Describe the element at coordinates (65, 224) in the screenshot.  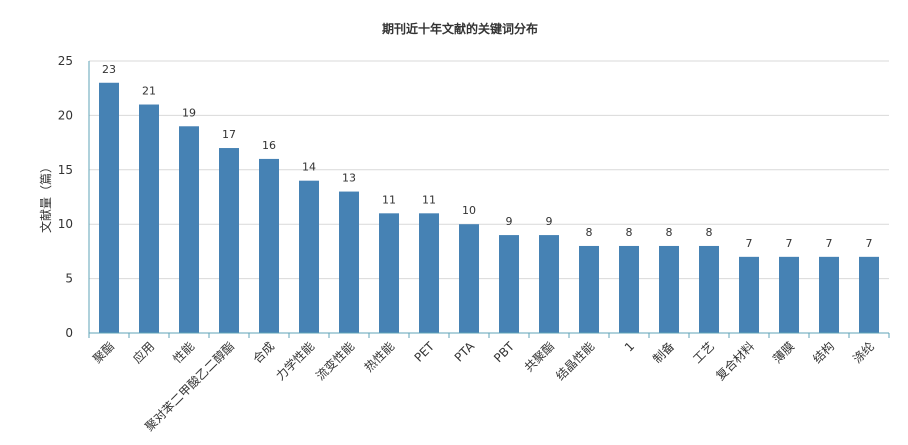
I see `y-tick-label: 10` at that location.